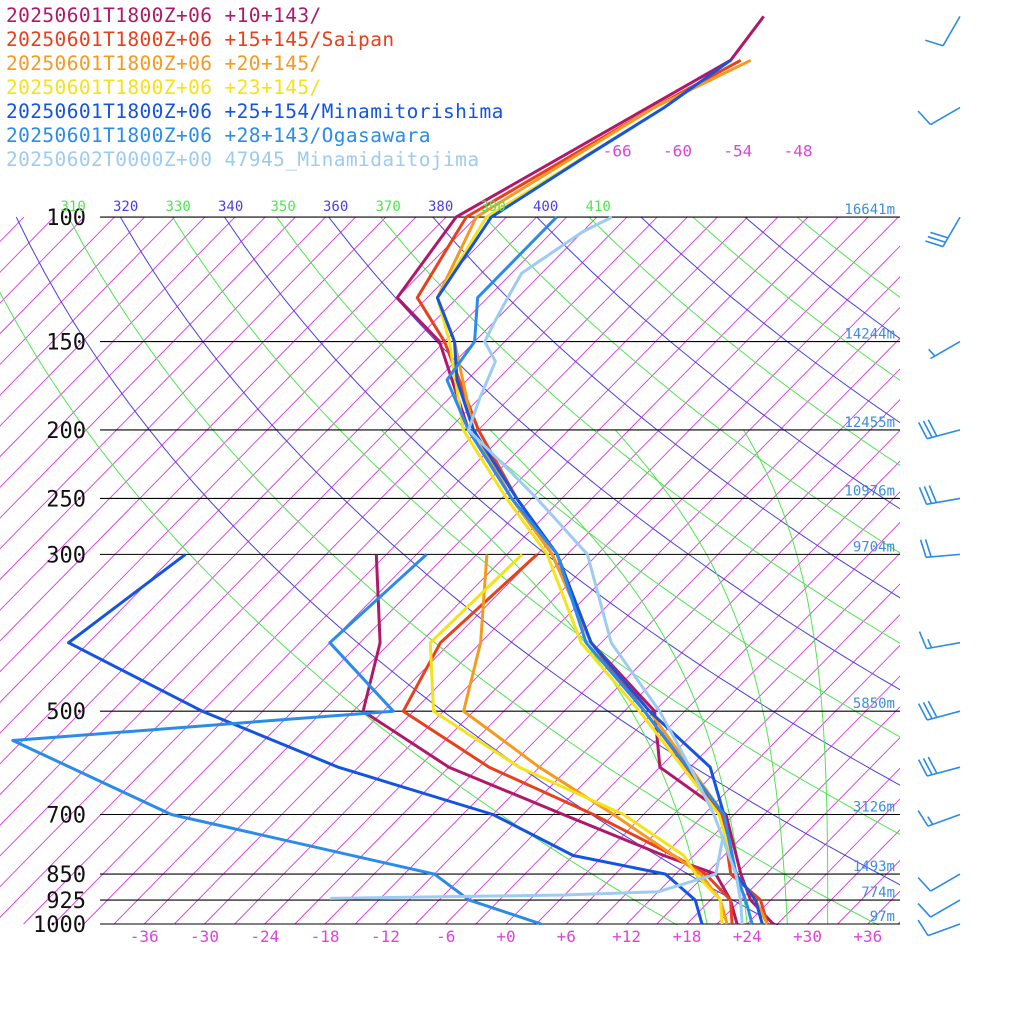 The height and width of the screenshot is (1024, 1024). Describe the element at coordinates (798, 151) in the screenshot. I see `isotherm-top-label: -48` at that location.